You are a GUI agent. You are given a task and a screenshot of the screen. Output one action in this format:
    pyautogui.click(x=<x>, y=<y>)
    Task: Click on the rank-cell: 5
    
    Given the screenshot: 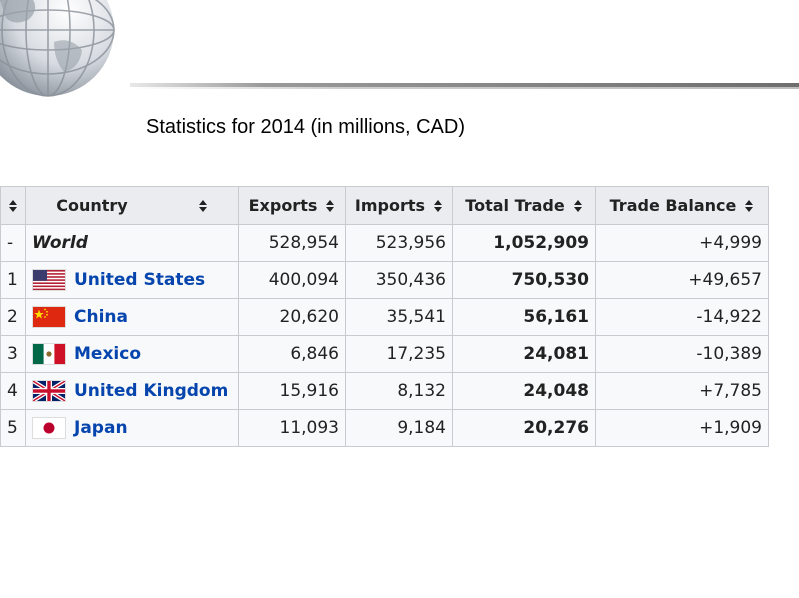 What is the action you would take?
    pyautogui.click(x=13, y=428)
    